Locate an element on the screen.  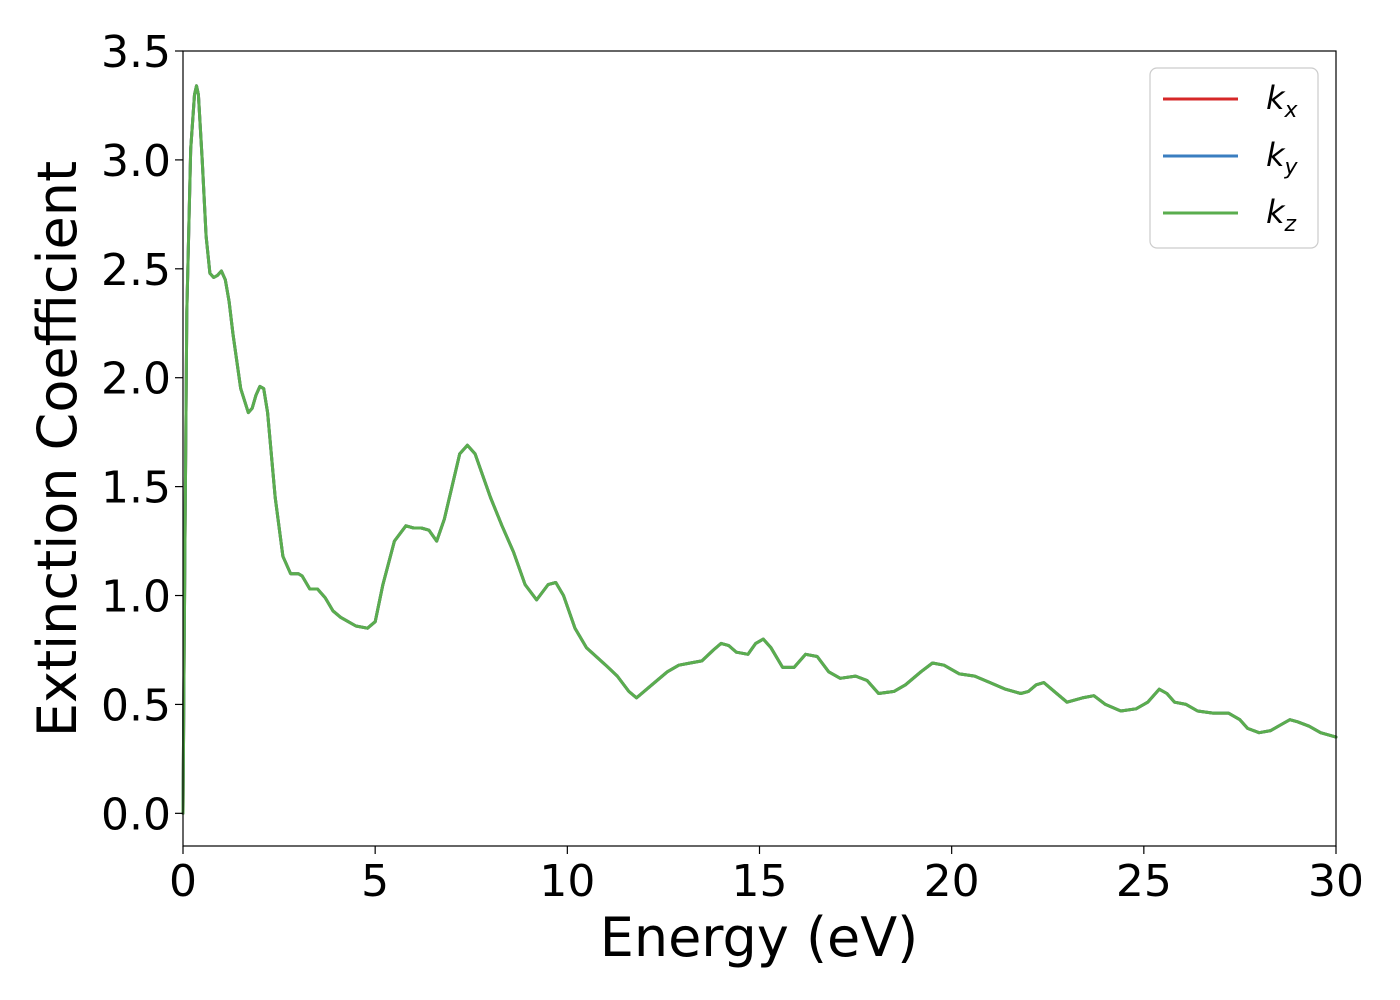
y-tick-label: 3.5 is located at coordinates (136, 52).